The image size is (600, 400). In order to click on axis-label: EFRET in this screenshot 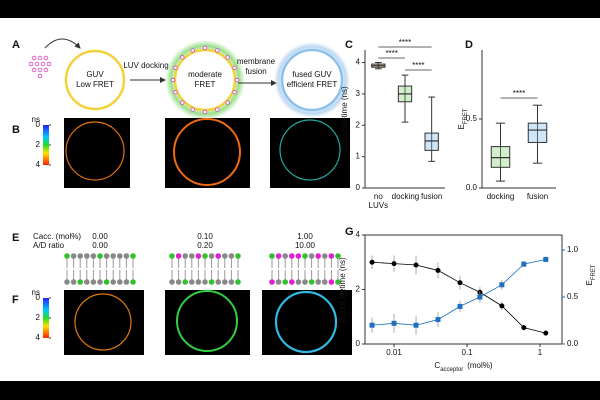, I will do `click(462, 118)`.